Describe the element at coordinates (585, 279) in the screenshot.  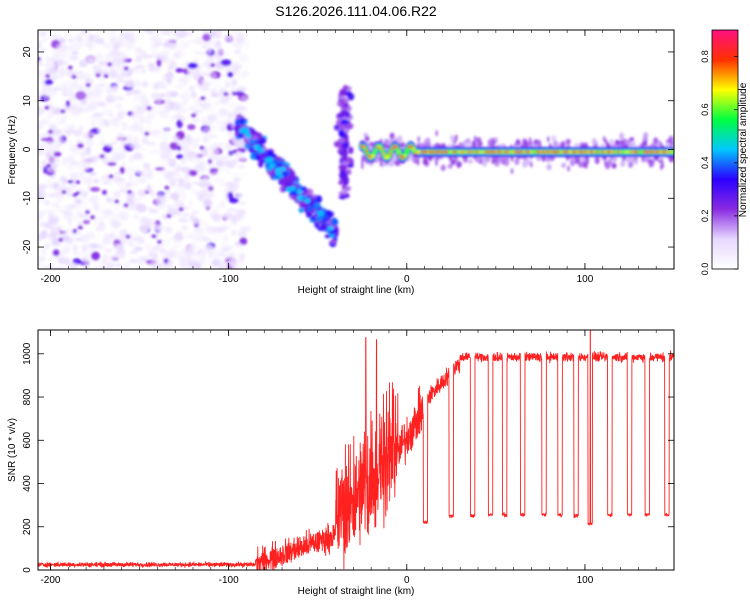
I see `heatmap-x-tick-label: 100` at that location.